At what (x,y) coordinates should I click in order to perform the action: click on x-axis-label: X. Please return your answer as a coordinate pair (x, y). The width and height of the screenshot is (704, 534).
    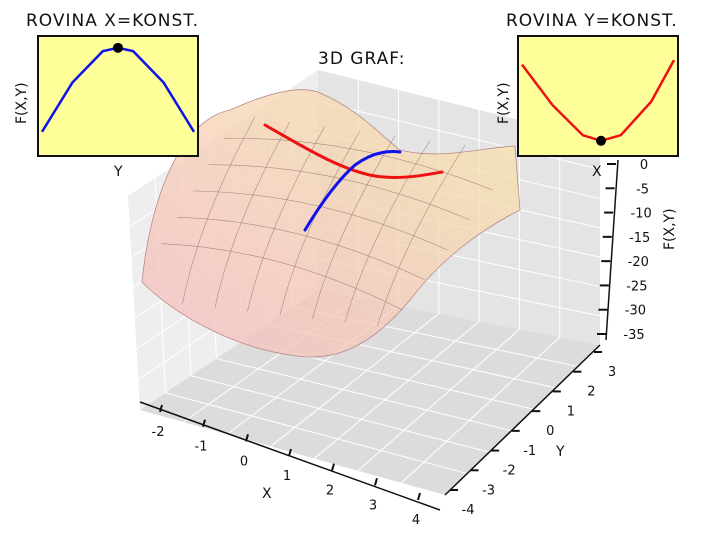
    Looking at the image, I should click on (267, 494).